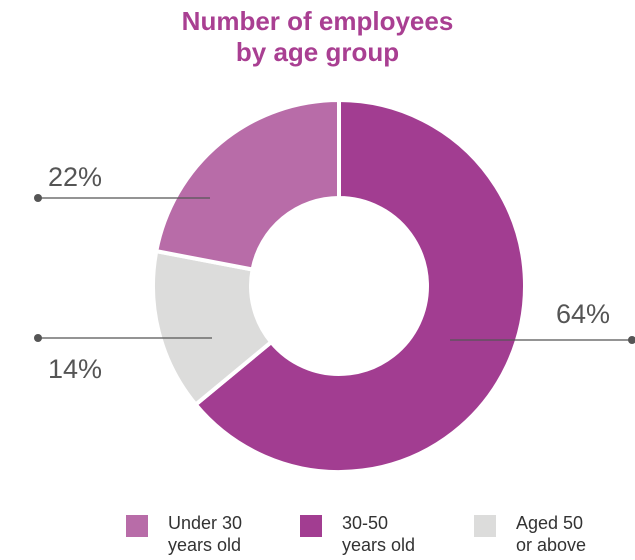 The image size is (635, 560). What do you see at coordinates (317, 52) in the screenshot?
I see `chart-title-line-2: by age group` at bounding box center [317, 52].